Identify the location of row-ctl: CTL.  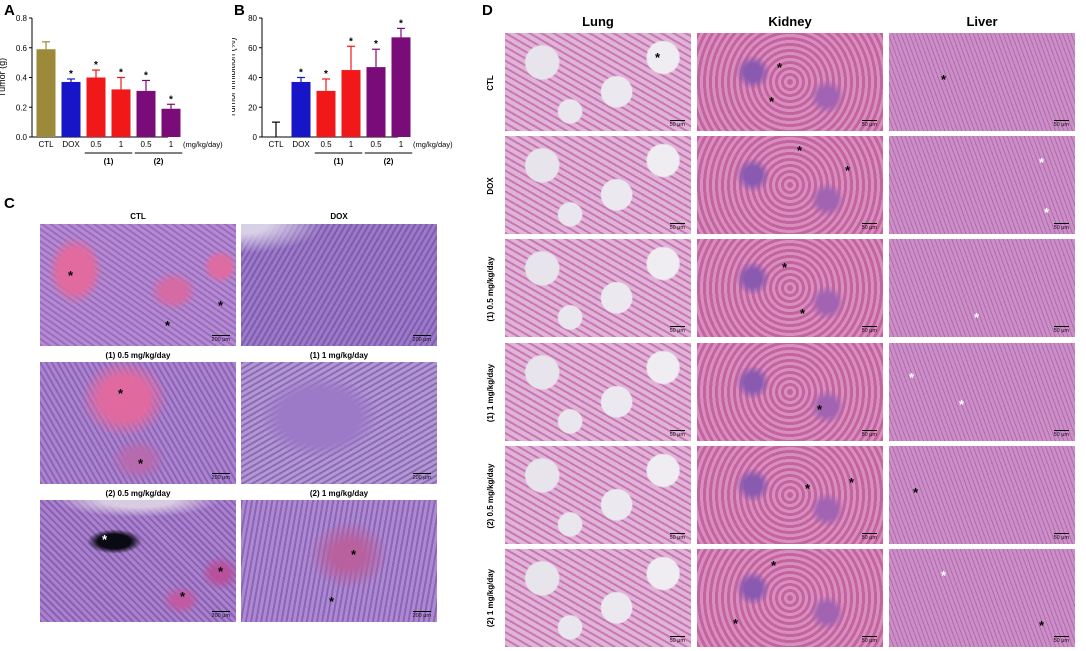
(490, 83).